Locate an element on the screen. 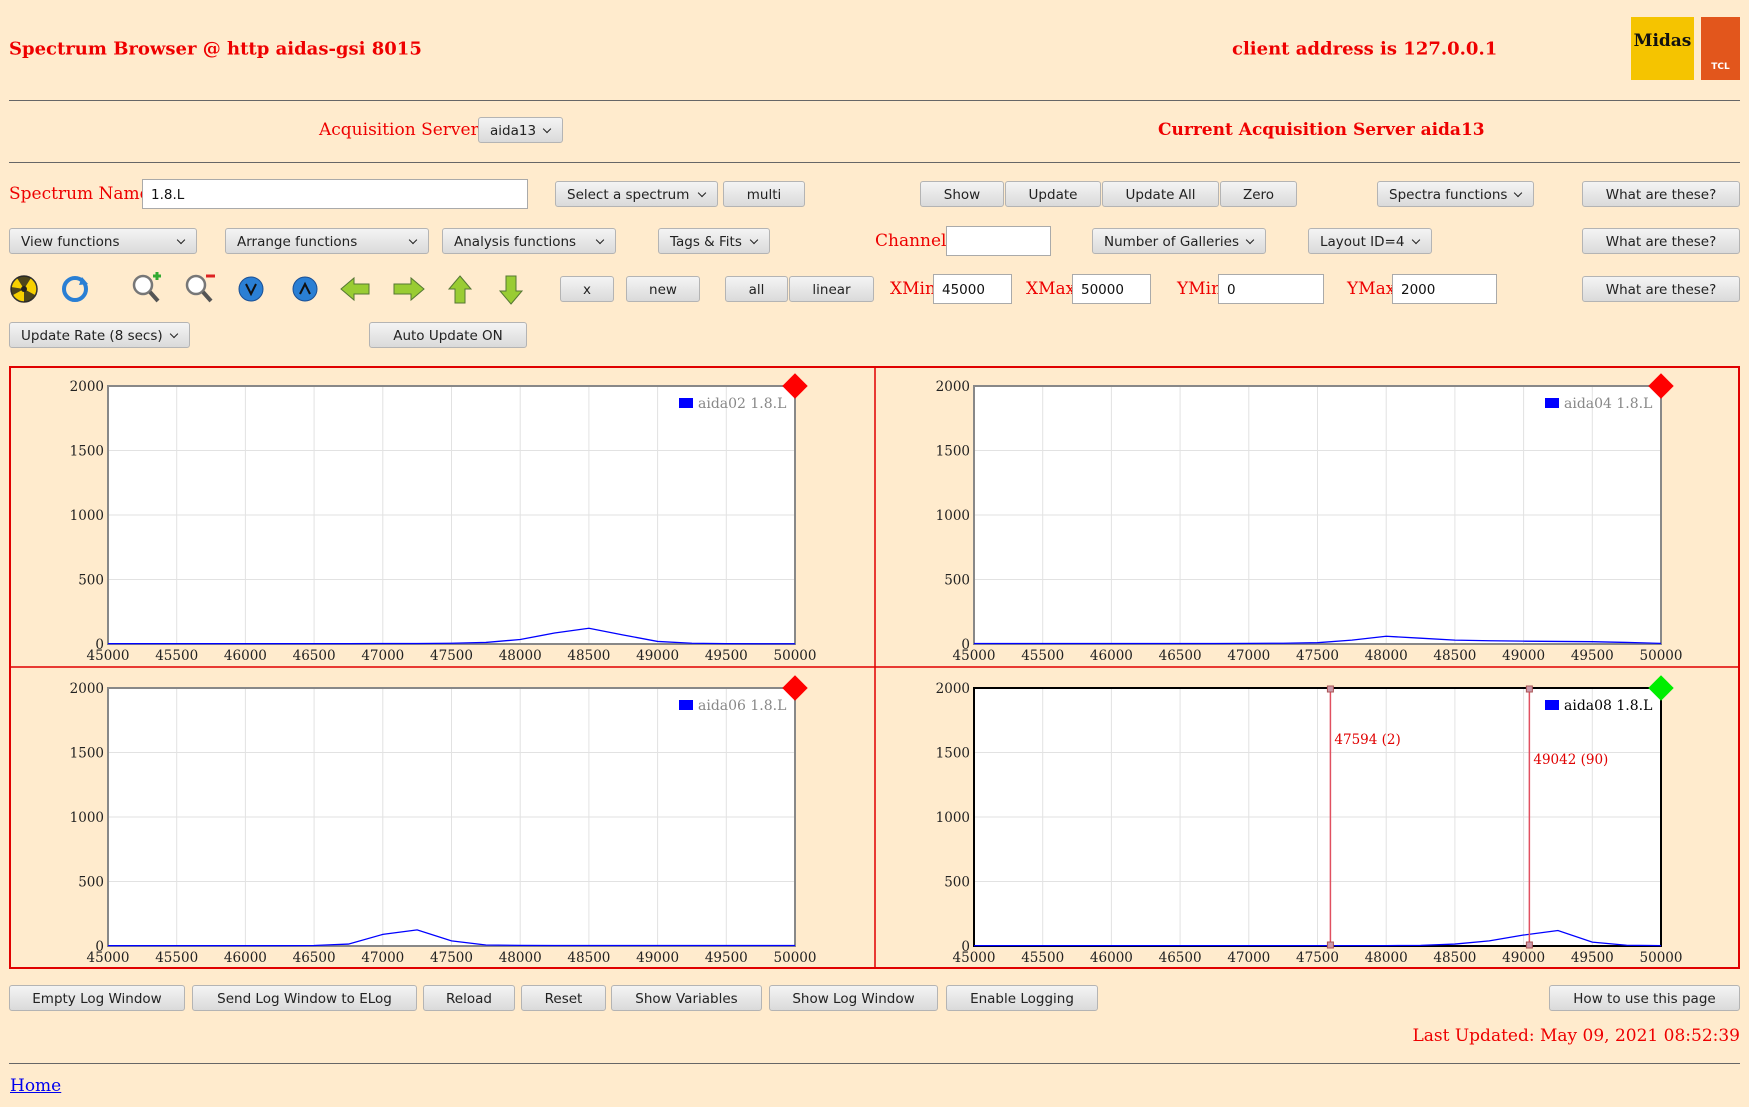 This screenshot has height=1107, width=1749. zoom-in-icon is located at coordinates (146, 287).